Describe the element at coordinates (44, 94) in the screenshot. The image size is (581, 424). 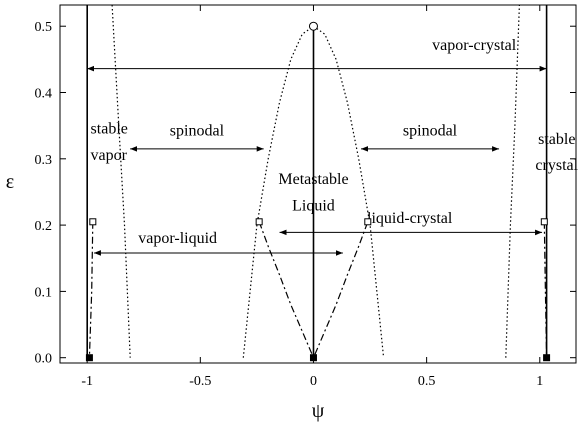
I see `y-tick-label: 0.4` at that location.